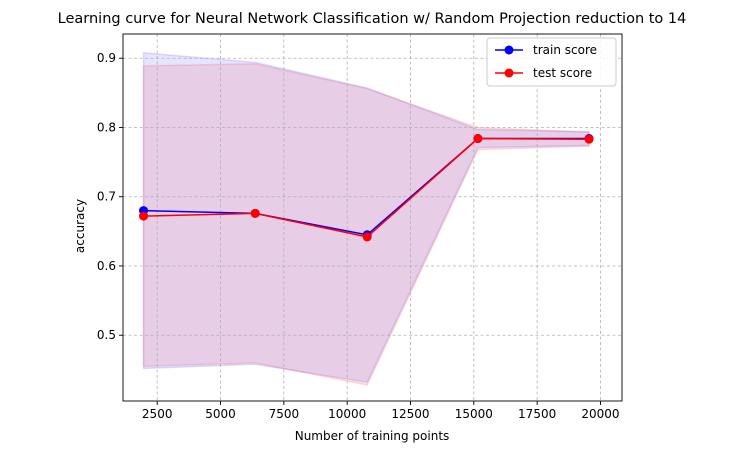  What do you see at coordinates (509, 73) in the screenshot?
I see `legend-marker-test-score` at bounding box center [509, 73].